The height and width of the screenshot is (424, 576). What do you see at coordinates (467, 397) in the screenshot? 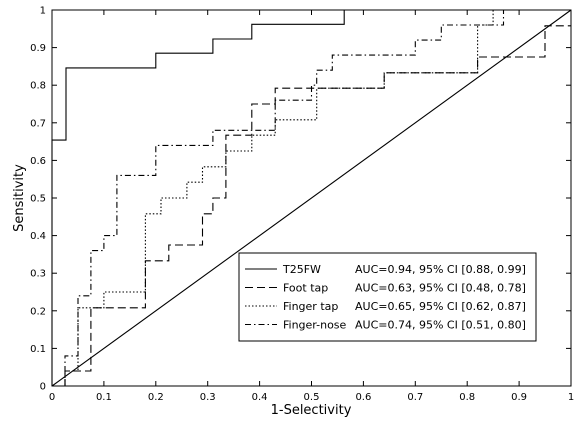
I see `x-tick-label: 0.8` at bounding box center [467, 397].